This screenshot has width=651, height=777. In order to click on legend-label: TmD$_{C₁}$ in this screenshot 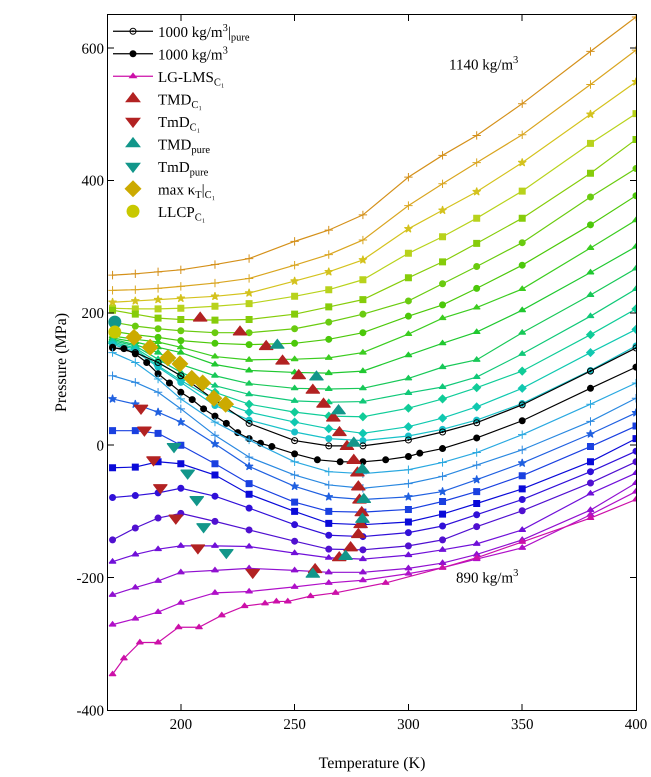, I will do `click(179, 124)`.